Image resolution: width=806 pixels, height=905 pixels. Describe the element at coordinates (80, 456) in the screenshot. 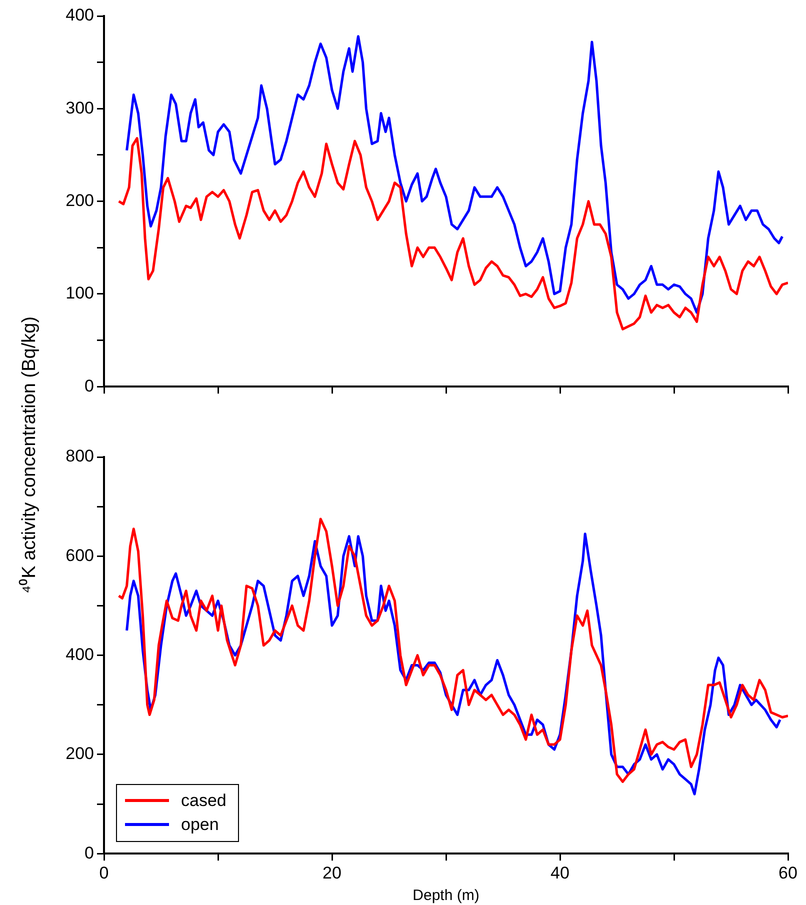

I see `y-tick-label: 800` at that location.